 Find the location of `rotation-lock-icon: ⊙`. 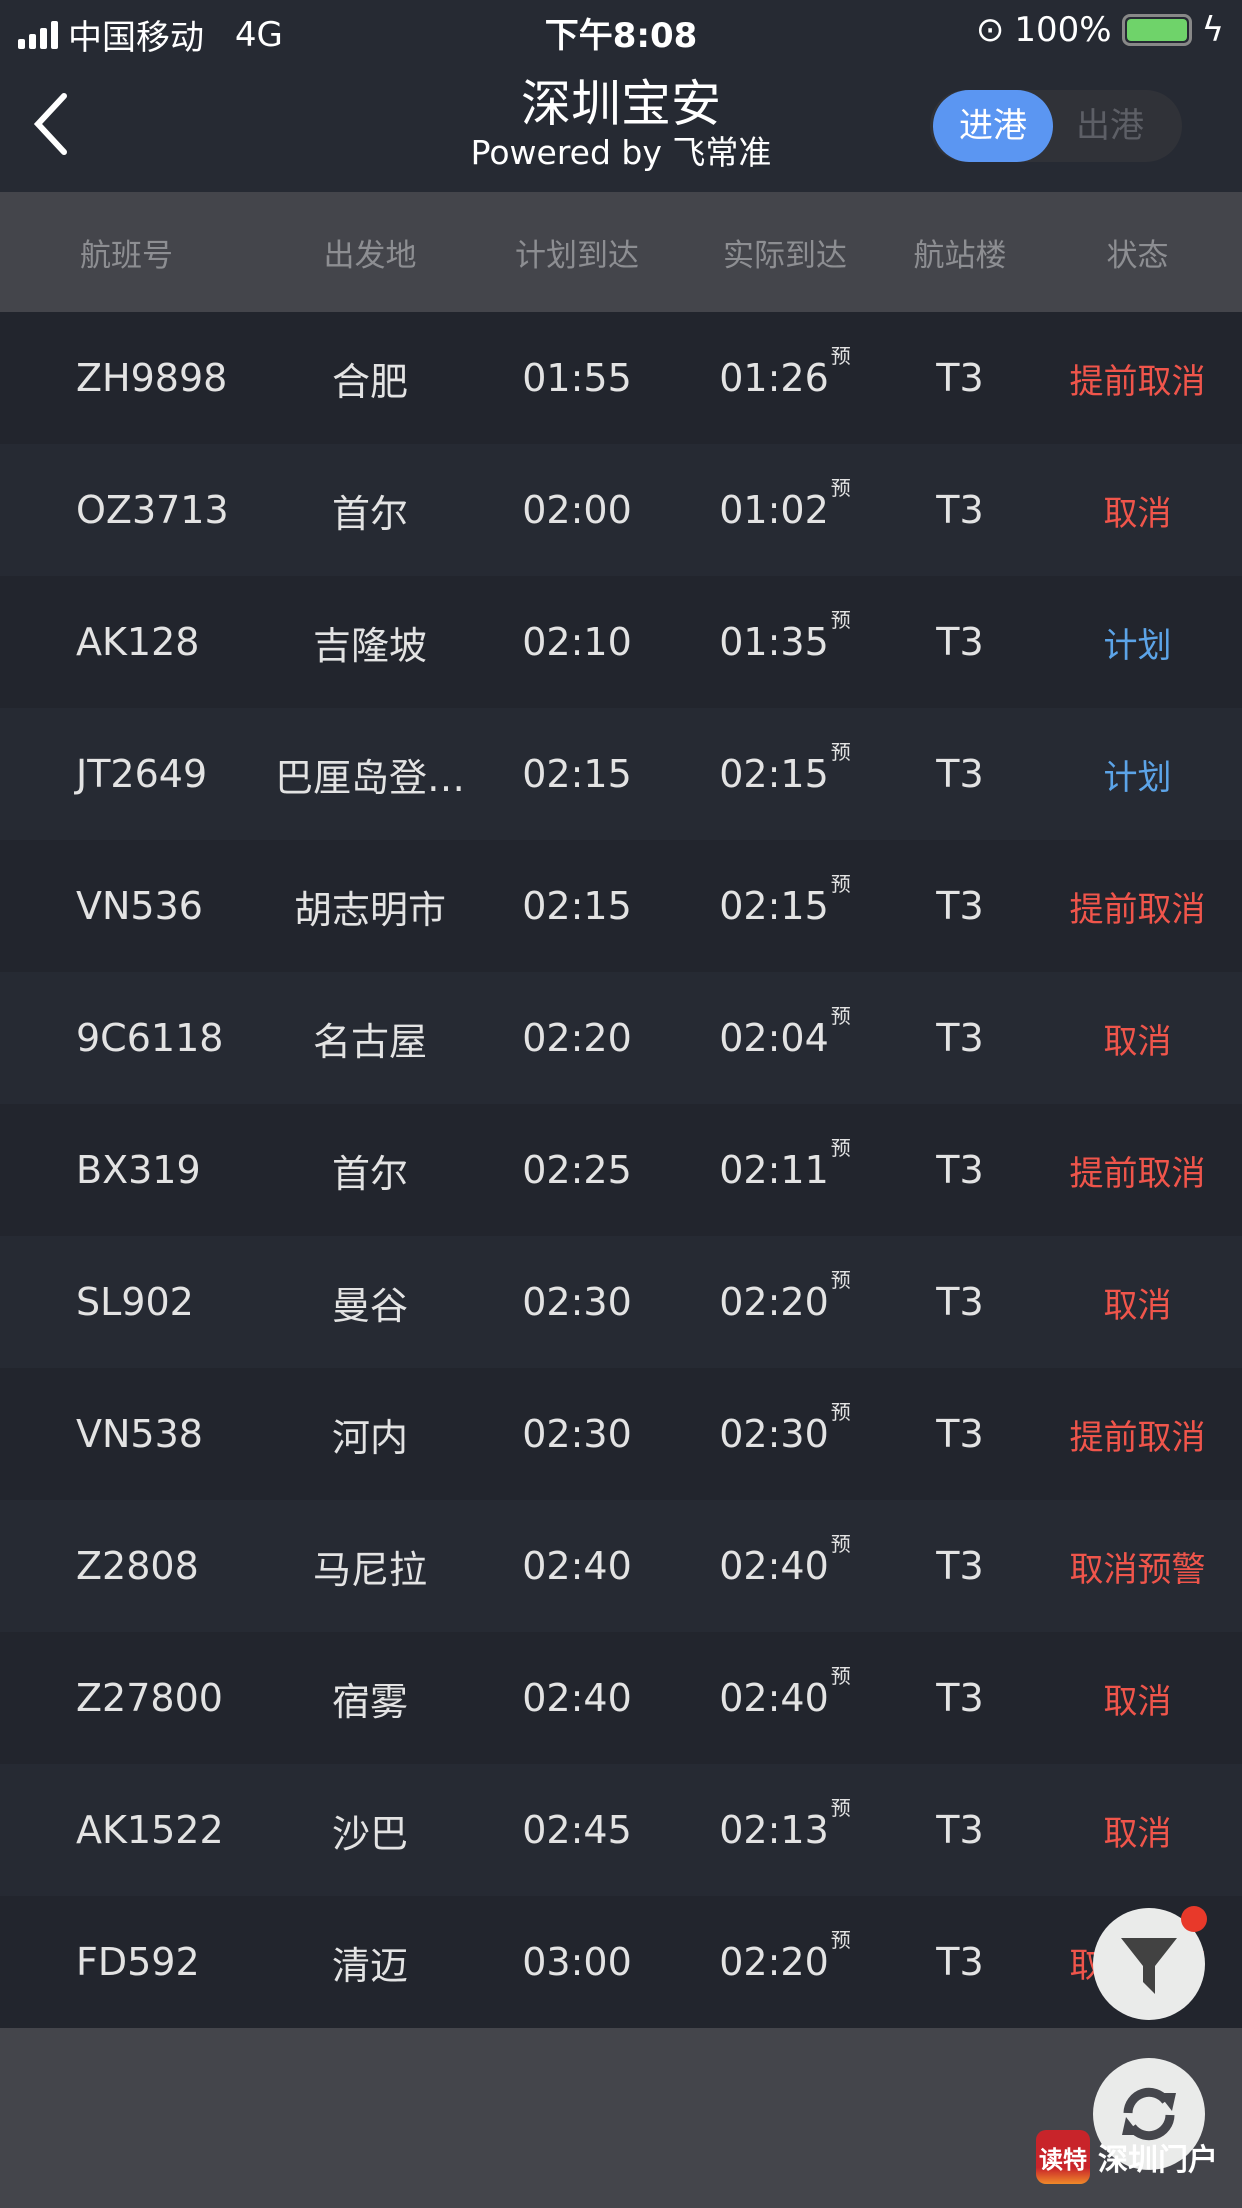

rotation-lock-icon: ⊙ is located at coordinates (990, 30).